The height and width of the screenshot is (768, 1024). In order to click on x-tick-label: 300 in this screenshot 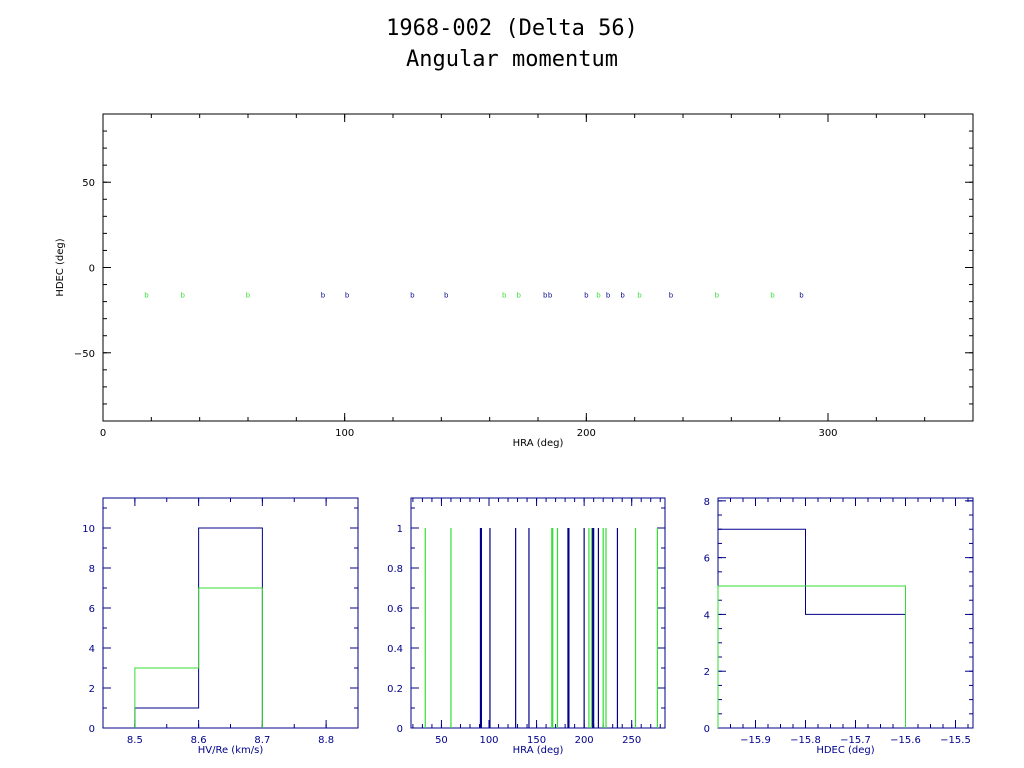, I will do `click(827, 433)`.